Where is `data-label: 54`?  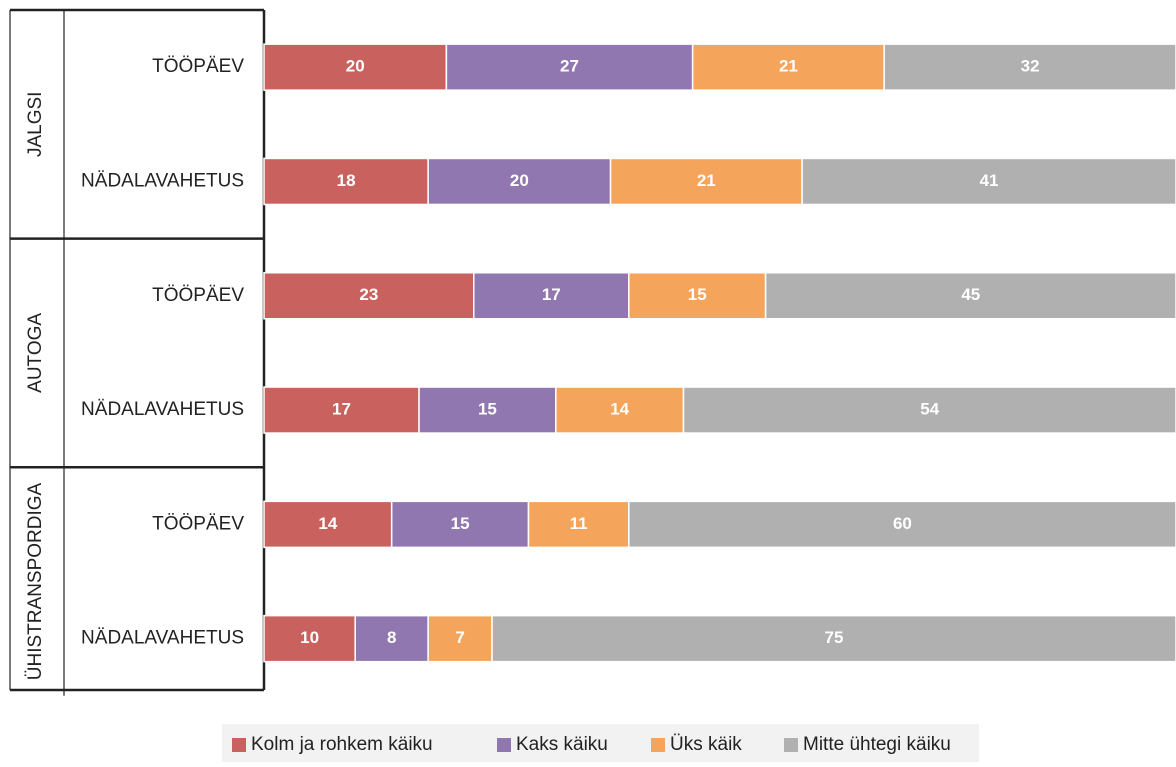 data-label: 54 is located at coordinates (929, 409).